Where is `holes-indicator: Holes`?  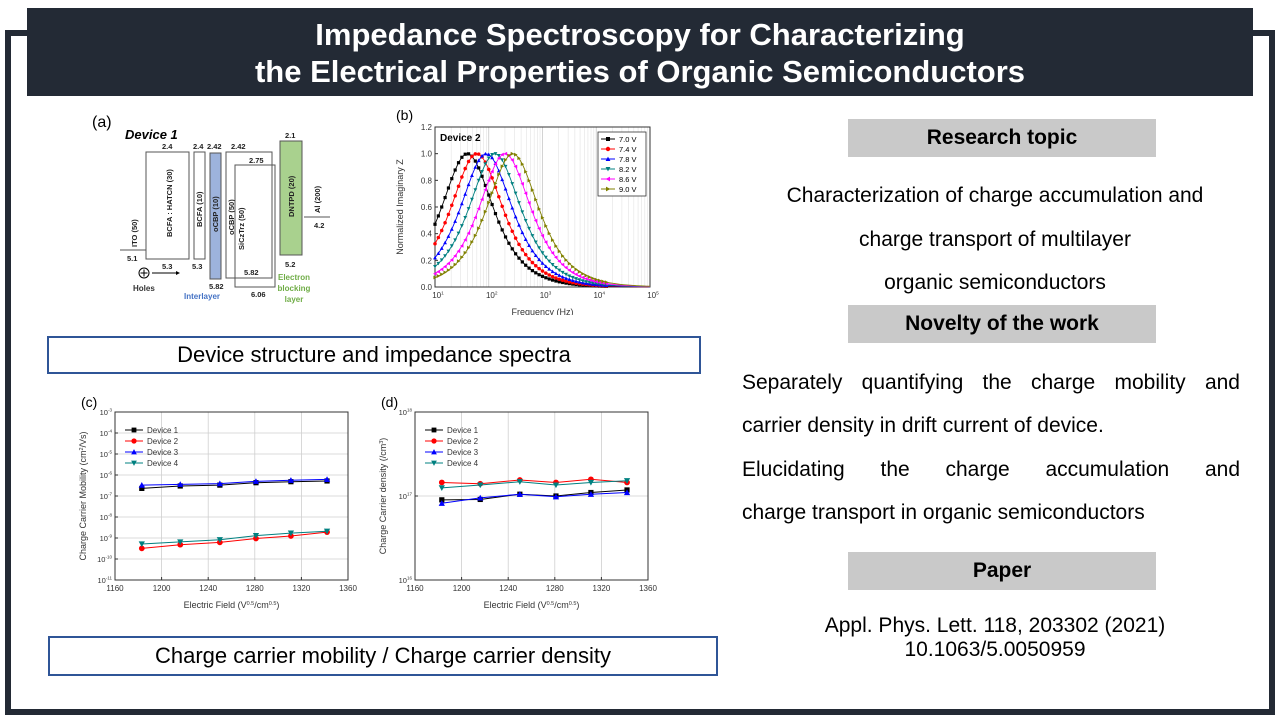
holes-indicator: Holes is located at coordinates (156, 280).